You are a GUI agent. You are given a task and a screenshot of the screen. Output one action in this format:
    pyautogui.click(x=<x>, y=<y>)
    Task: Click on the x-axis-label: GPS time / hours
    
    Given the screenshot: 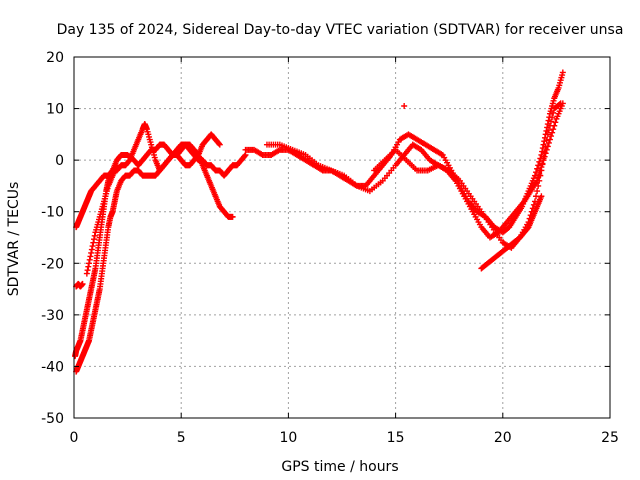 What is the action you would take?
    pyautogui.click(x=339, y=467)
    